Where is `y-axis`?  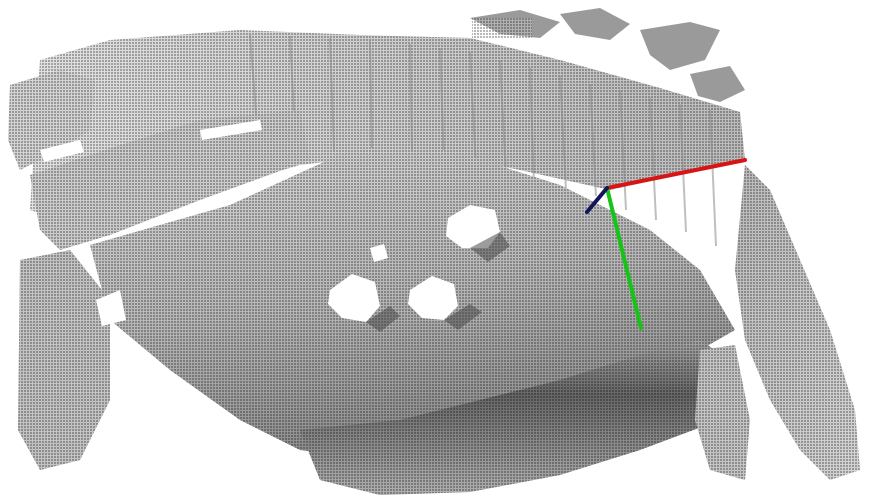 y-axis is located at coordinates (624, 258).